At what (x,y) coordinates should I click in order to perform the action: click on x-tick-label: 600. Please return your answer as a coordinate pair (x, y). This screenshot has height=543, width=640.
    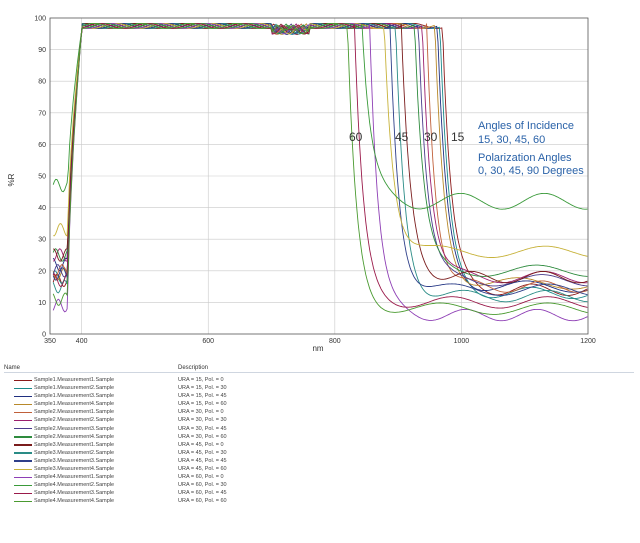
    Looking at the image, I should click on (208, 341).